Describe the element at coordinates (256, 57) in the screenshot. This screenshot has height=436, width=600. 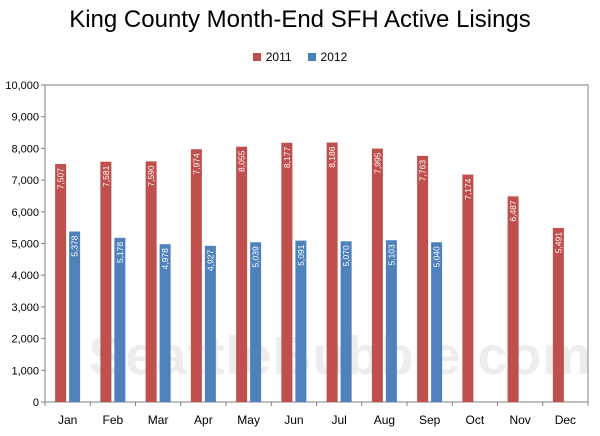
I see `legend-swatch-2011` at that location.